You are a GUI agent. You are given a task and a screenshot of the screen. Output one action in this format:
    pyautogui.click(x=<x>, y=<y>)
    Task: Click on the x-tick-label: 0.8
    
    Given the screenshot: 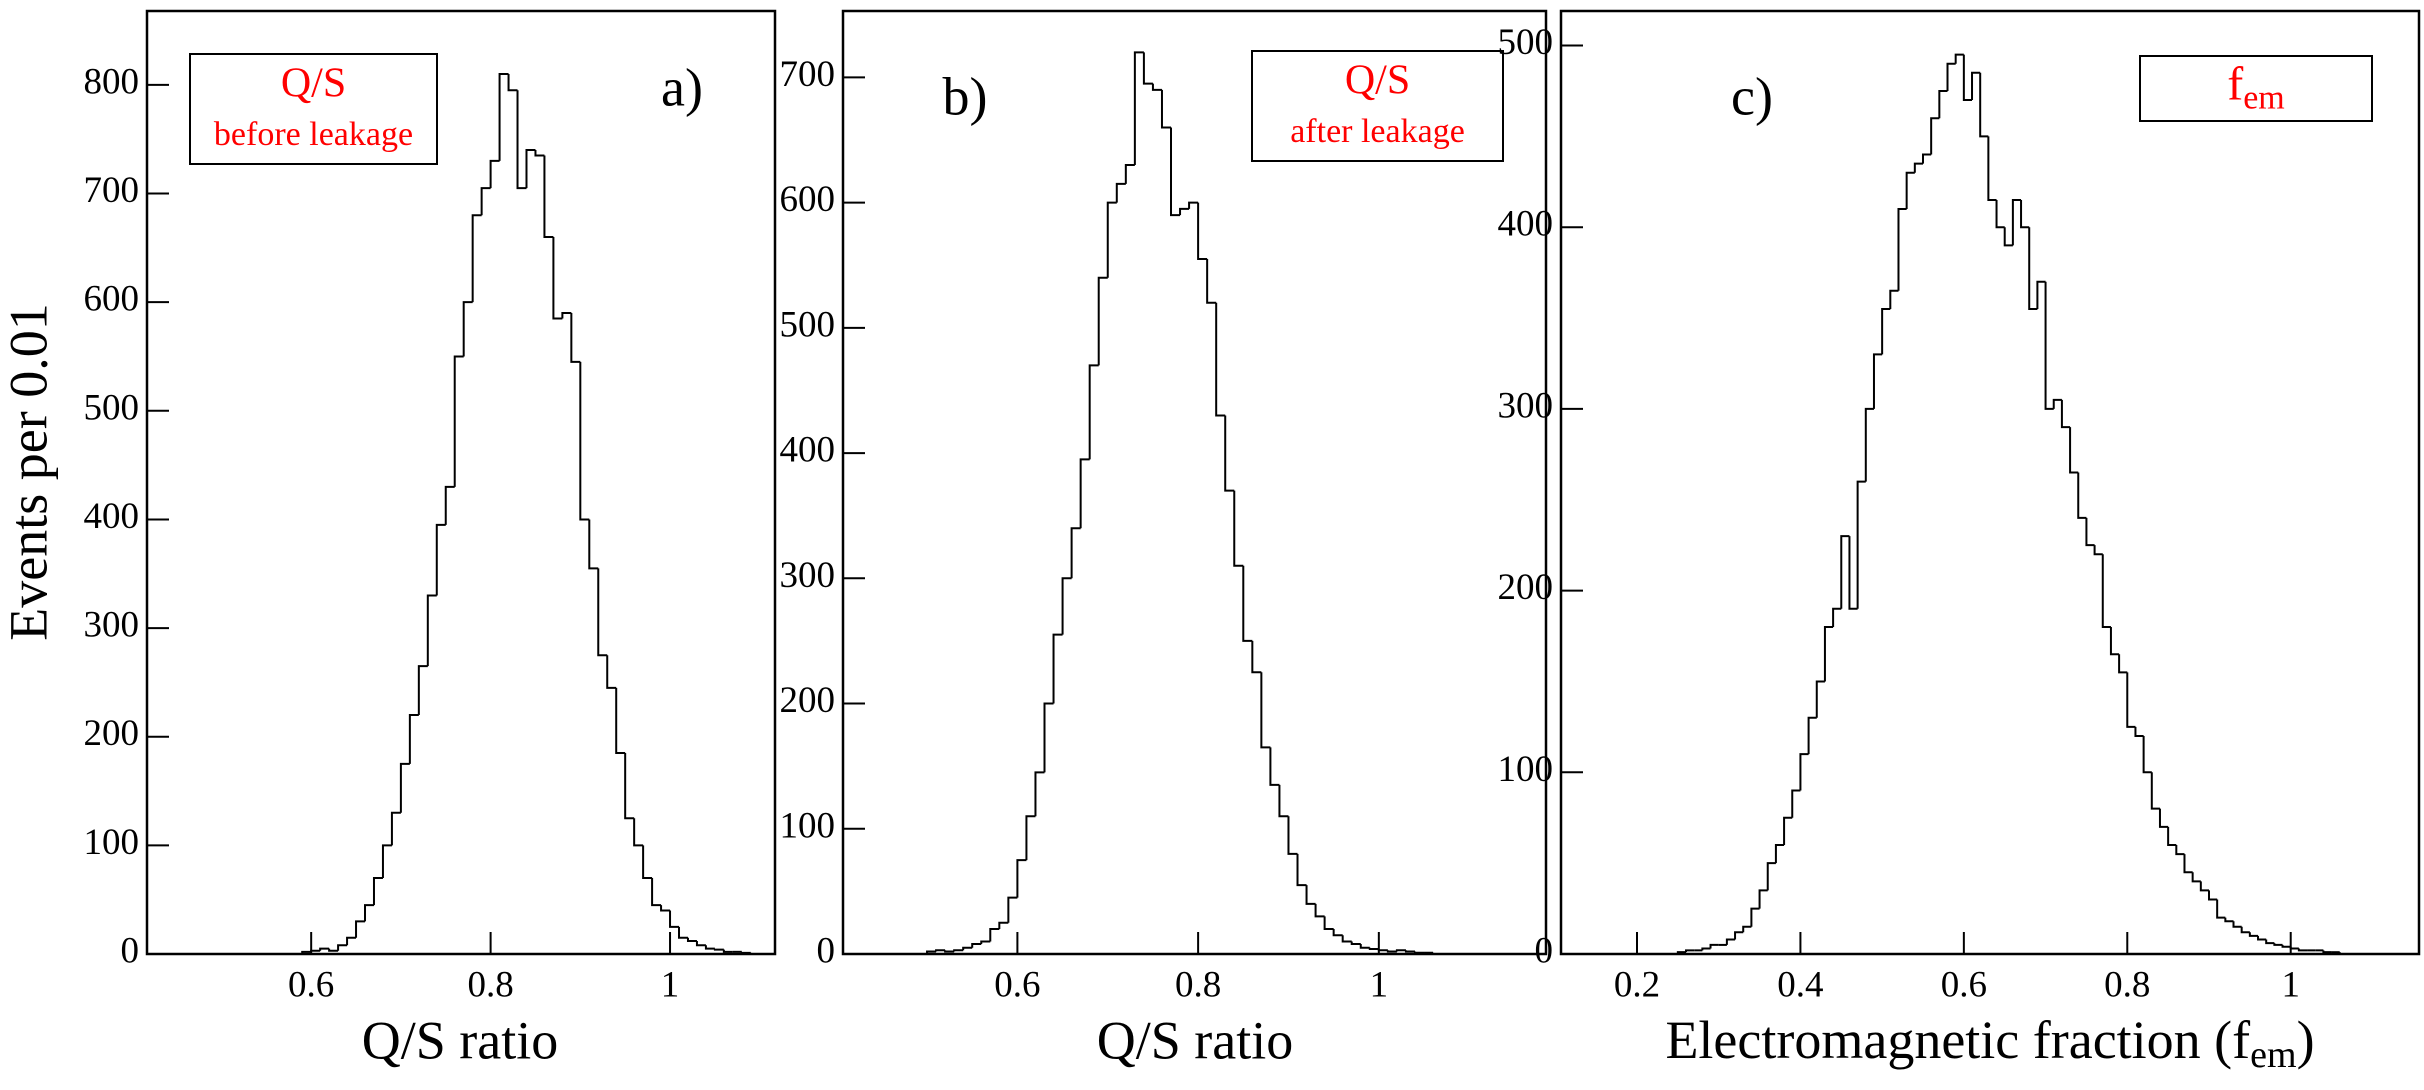 What is the action you would take?
    pyautogui.click(x=2127, y=984)
    